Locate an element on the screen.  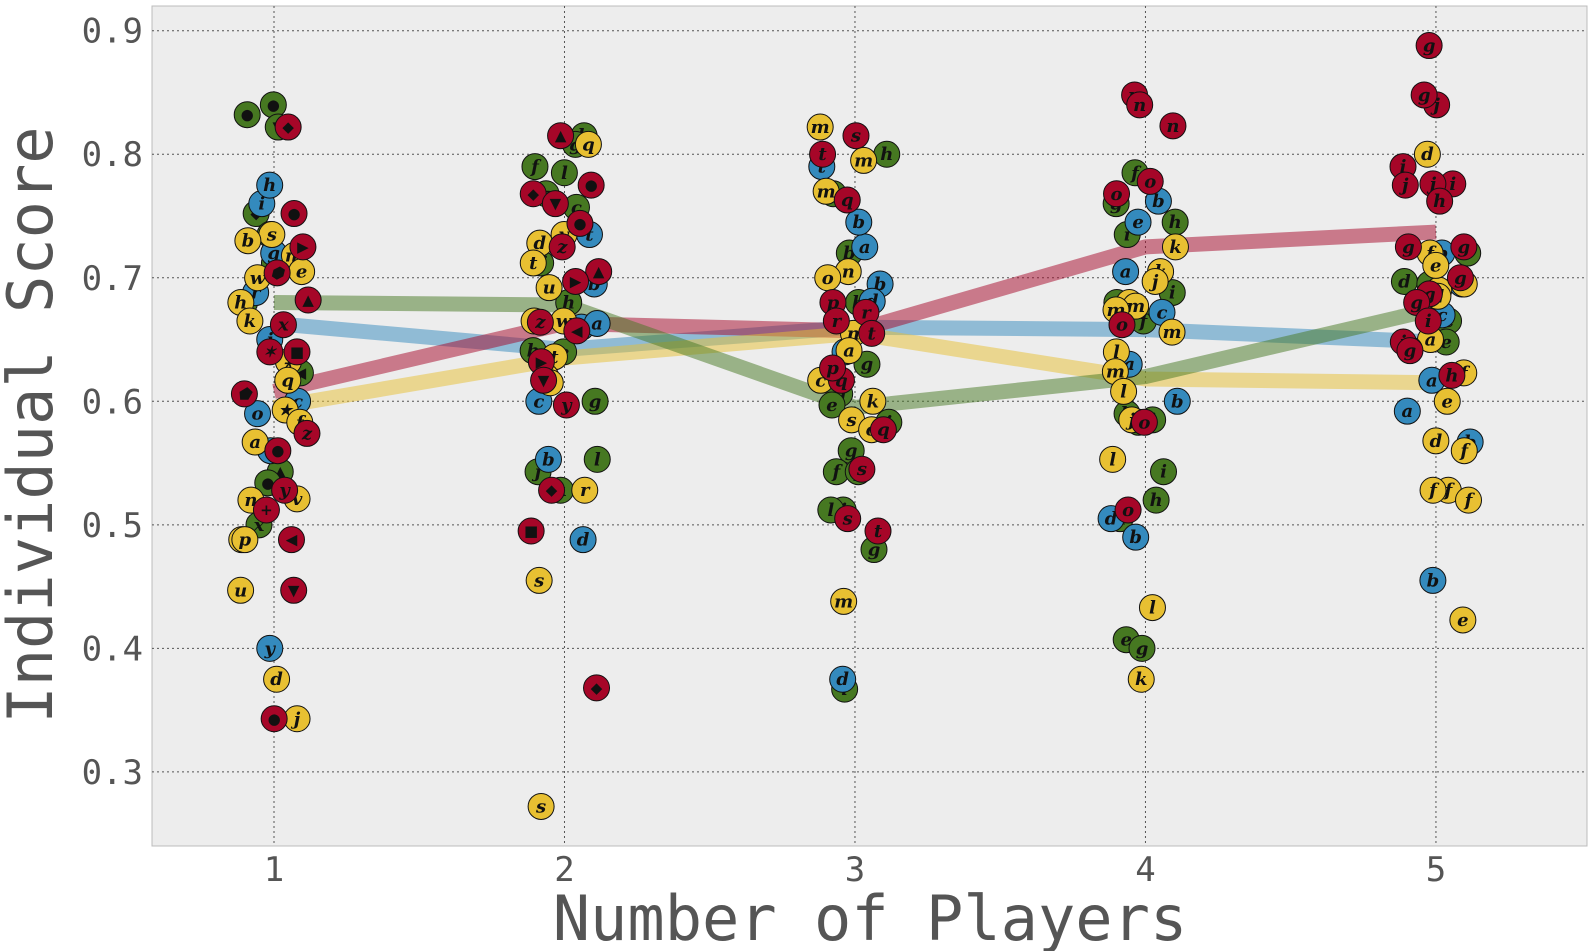
point-label: z is located at coordinates (540, 322).